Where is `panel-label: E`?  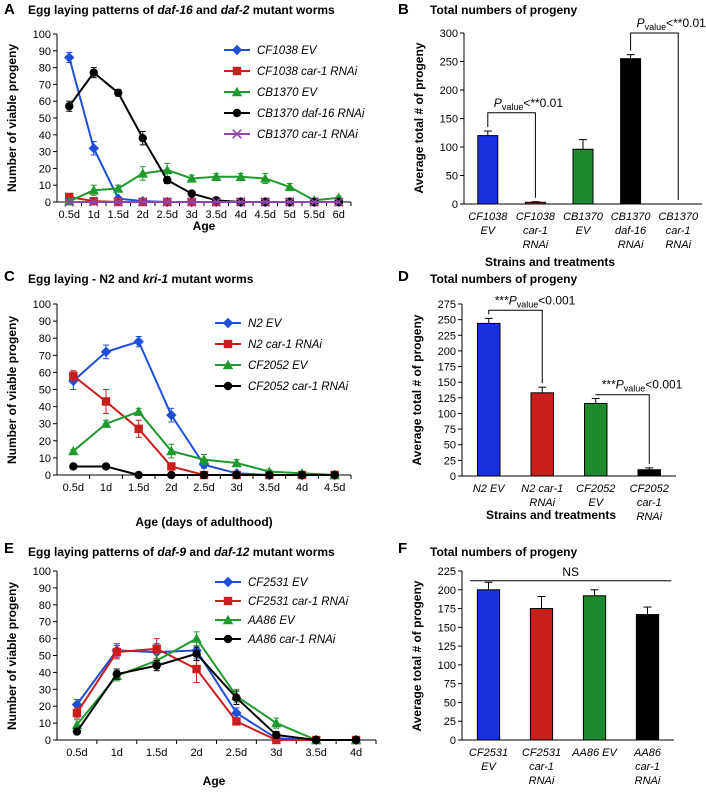
panel-label: E is located at coordinates (9, 548).